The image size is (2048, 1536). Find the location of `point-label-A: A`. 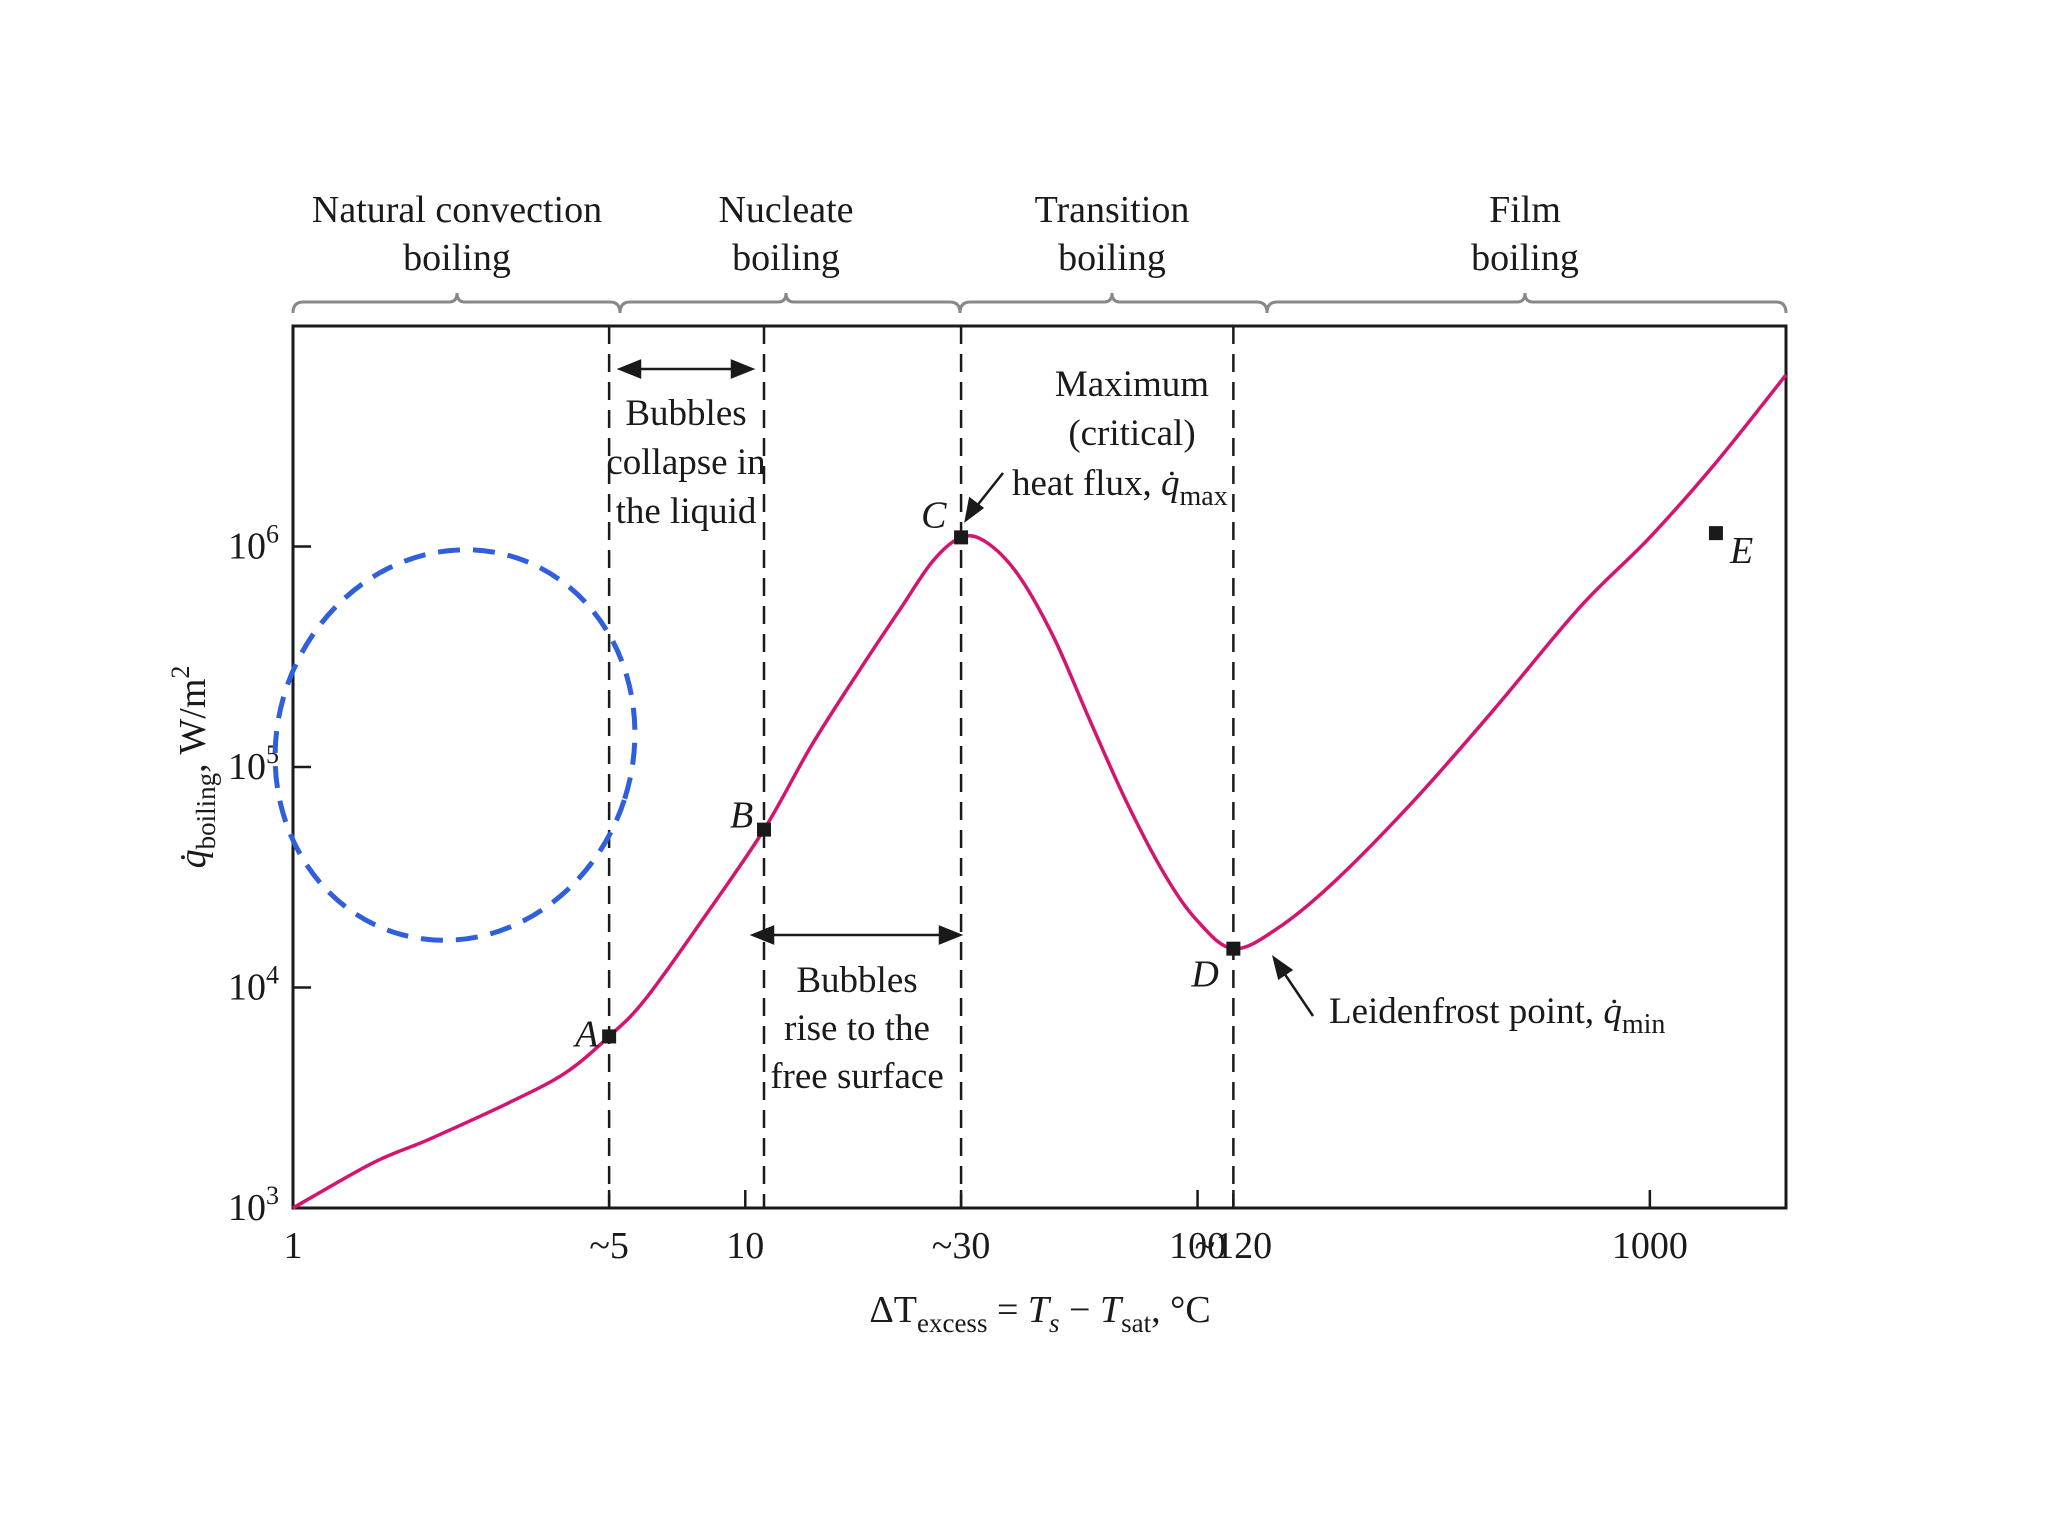

point-label-A: A is located at coordinates (585, 1034).